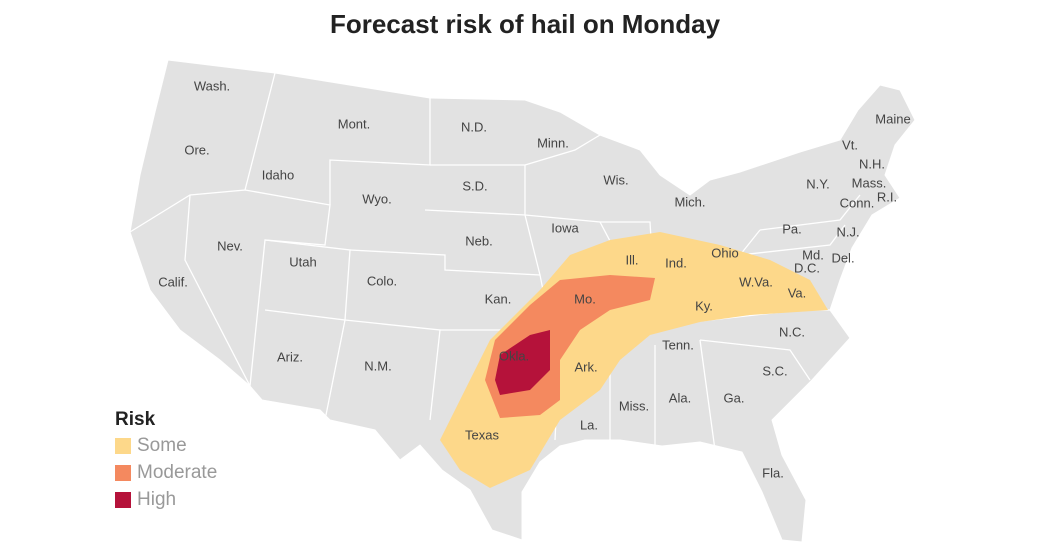 The width and height of the screenshot is (1050, 550). Describe the element at coordinates (892, 118) in the screenshot. I see `state-label: Maine` at that location.